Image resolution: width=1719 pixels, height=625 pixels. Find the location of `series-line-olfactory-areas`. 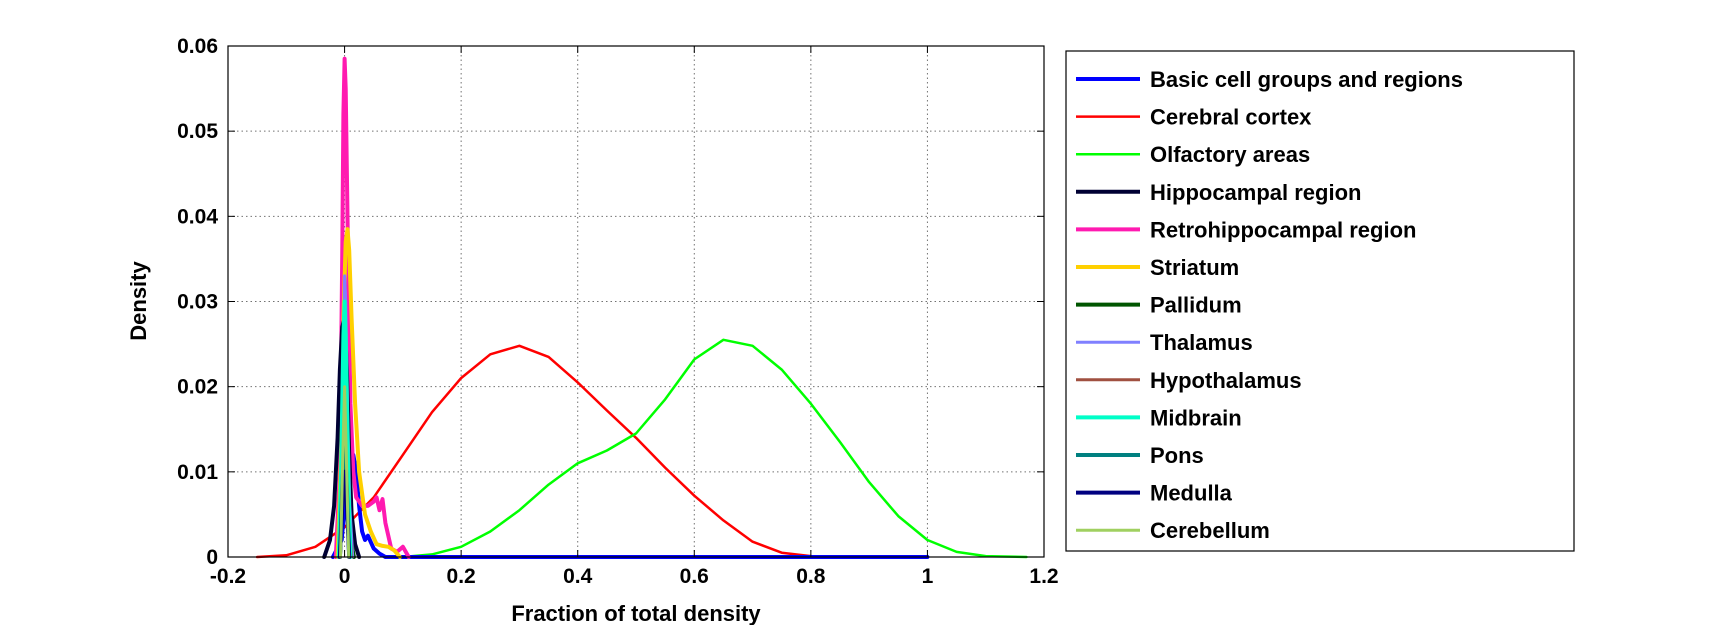

series-line-olfactory-areas is located at coordinates (714, 448).